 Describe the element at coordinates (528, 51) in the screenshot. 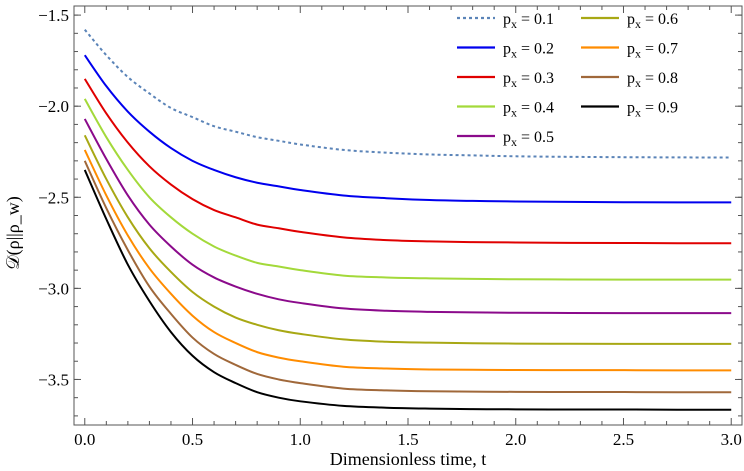

I see `legend-label-2: px = 0.2` at that location.